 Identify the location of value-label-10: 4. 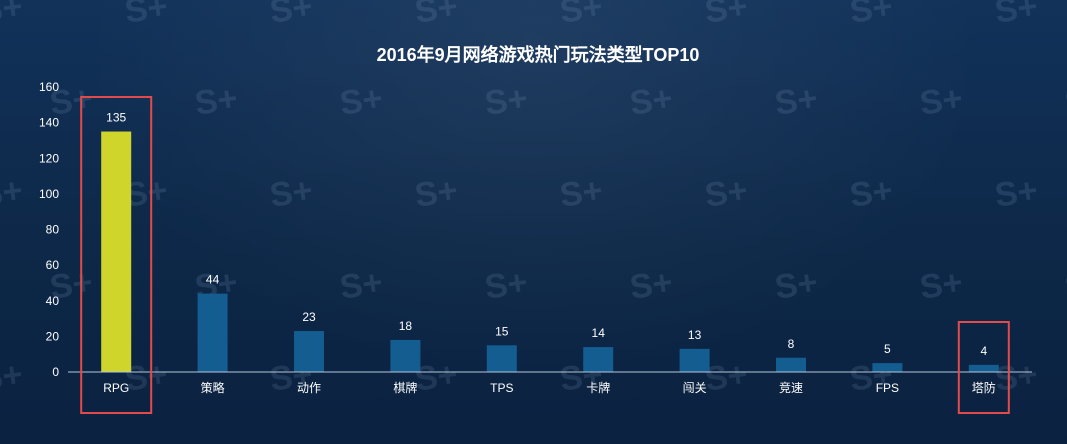
(983, 351).